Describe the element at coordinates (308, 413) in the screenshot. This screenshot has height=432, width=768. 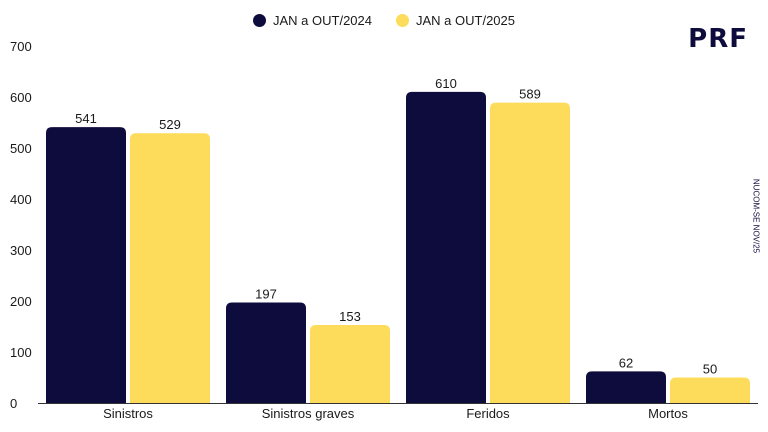
I see `x-tick-label: Sinistros graves` at that location.